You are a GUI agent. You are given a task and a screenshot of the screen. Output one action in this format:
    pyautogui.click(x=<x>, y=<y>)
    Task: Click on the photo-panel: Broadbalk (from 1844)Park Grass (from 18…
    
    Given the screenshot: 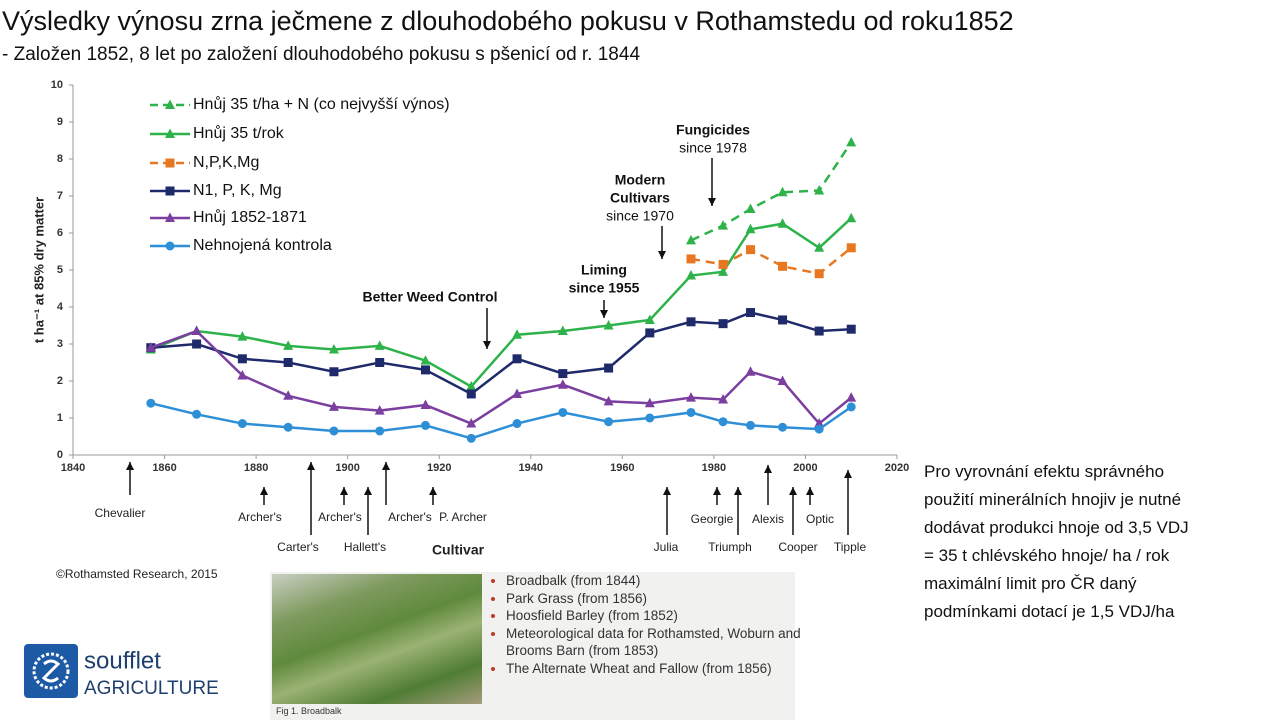 What is the action you would take?
    pyautogui.click(x=535, y=646)
    